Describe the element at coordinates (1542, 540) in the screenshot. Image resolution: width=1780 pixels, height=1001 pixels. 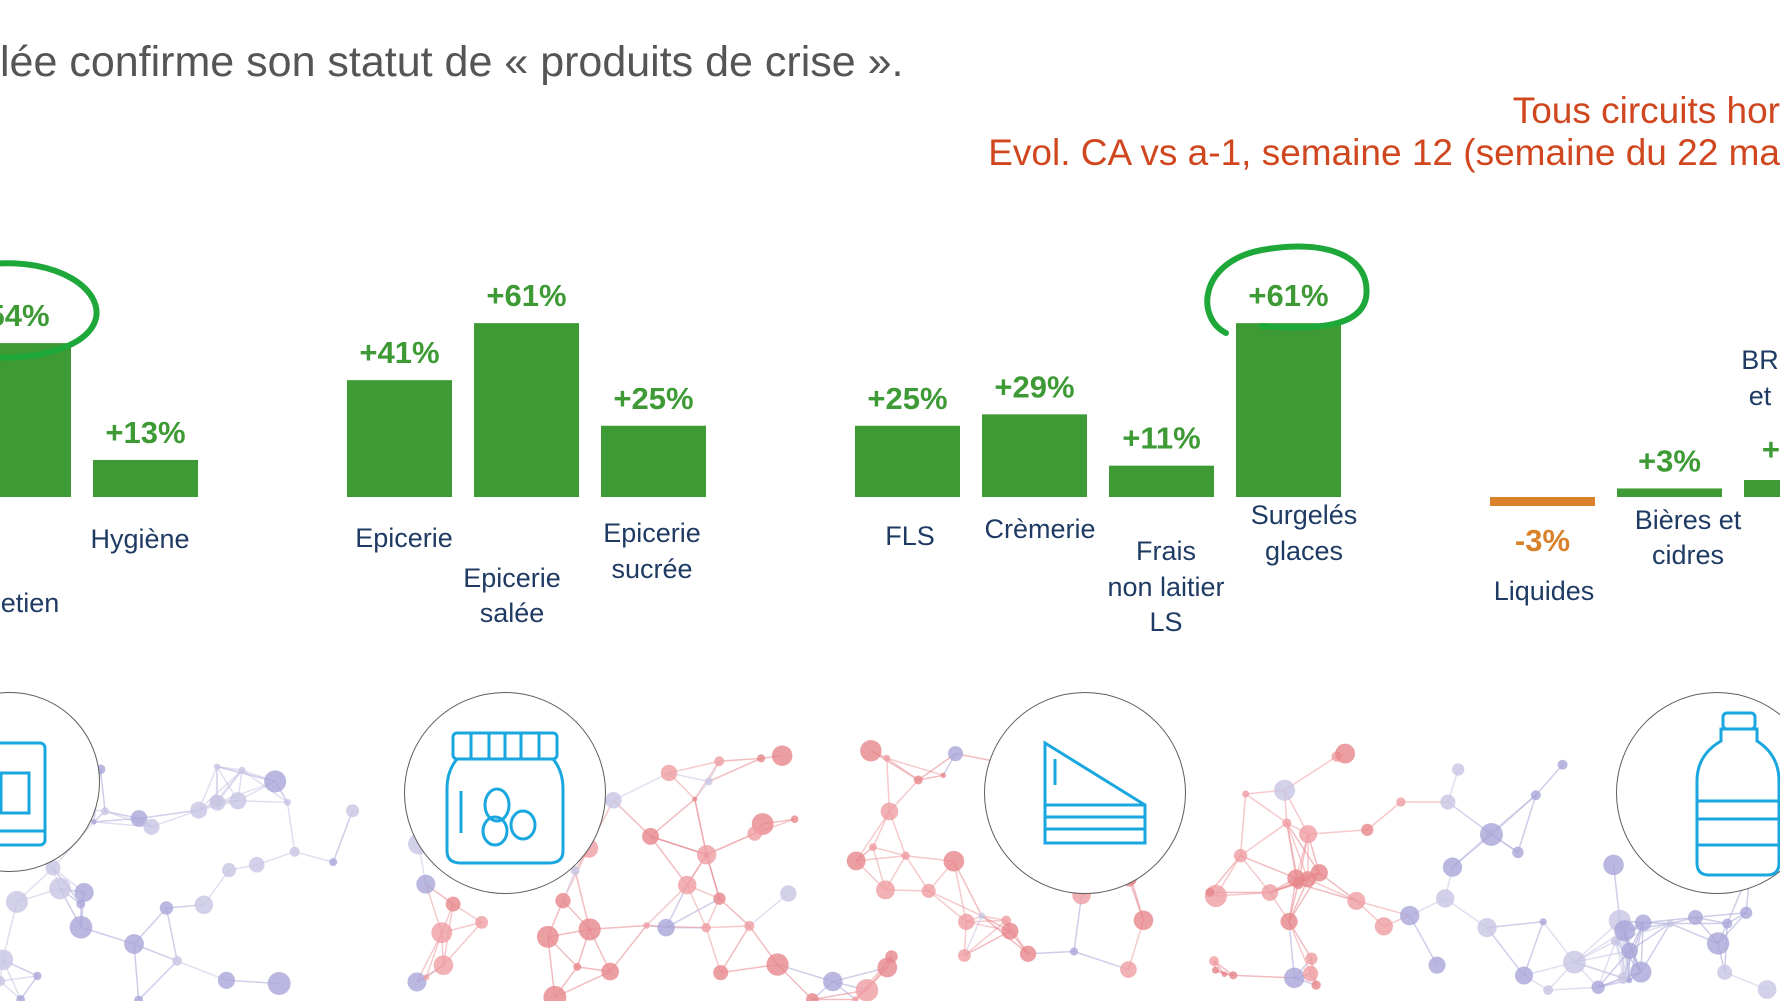
I see `value-label: -3%` at that location.